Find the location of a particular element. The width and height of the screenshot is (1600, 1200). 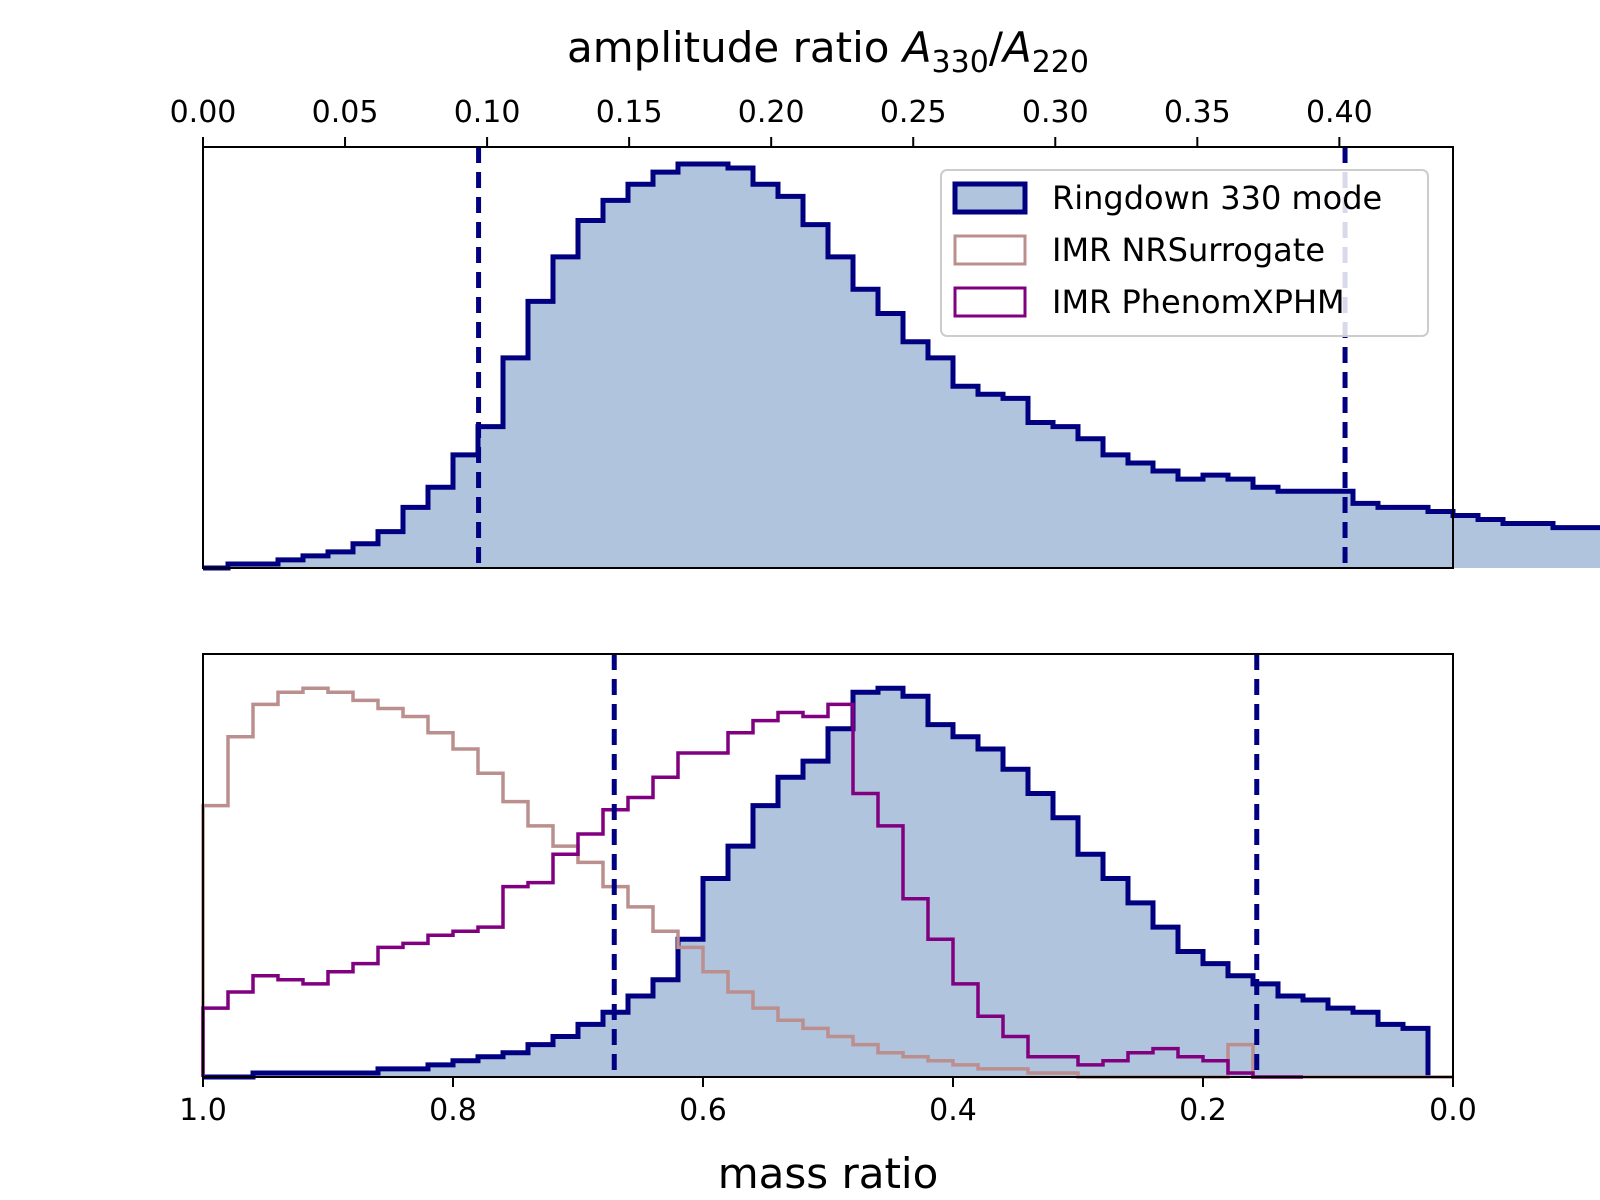

bottom-credible-interval-lines is located at coordinates (935, 865).